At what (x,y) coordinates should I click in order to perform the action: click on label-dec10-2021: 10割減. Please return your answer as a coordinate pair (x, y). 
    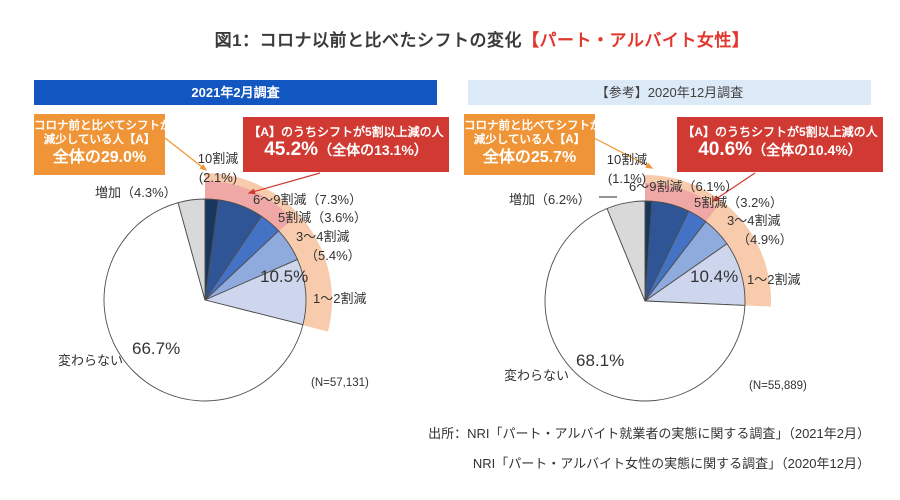
    Looking at the image, I should click on (218, 158).